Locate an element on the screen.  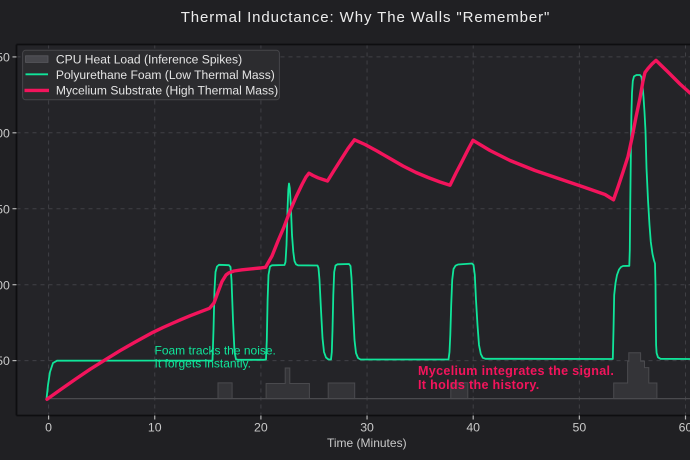
svg-text: 10 is located at coordinates (155, 428).